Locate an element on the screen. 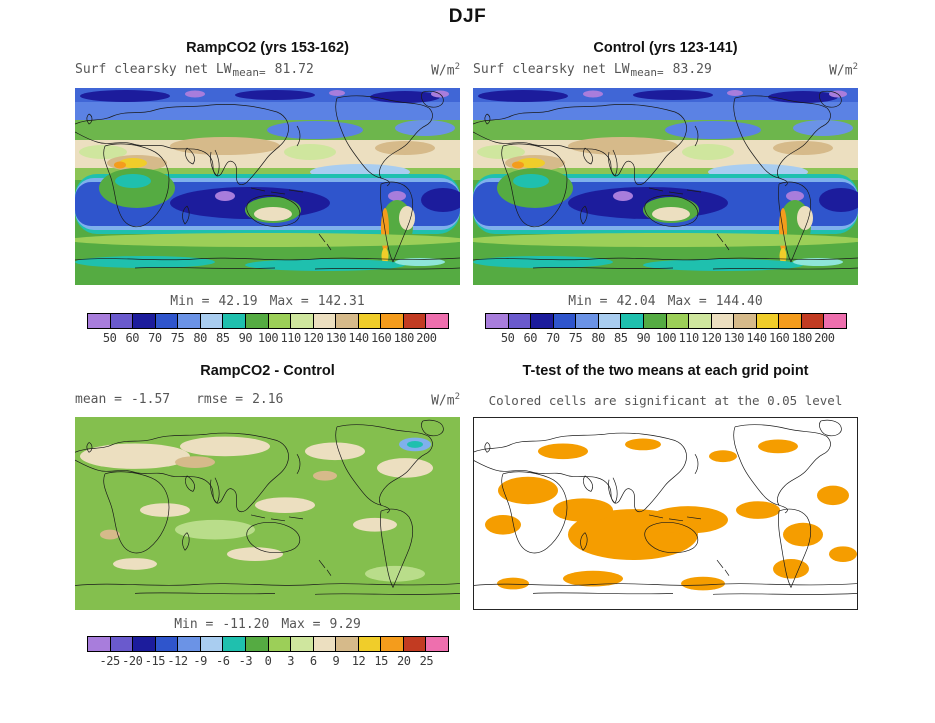  colorbar-tick: -15 is located at coordinates (155, 661).